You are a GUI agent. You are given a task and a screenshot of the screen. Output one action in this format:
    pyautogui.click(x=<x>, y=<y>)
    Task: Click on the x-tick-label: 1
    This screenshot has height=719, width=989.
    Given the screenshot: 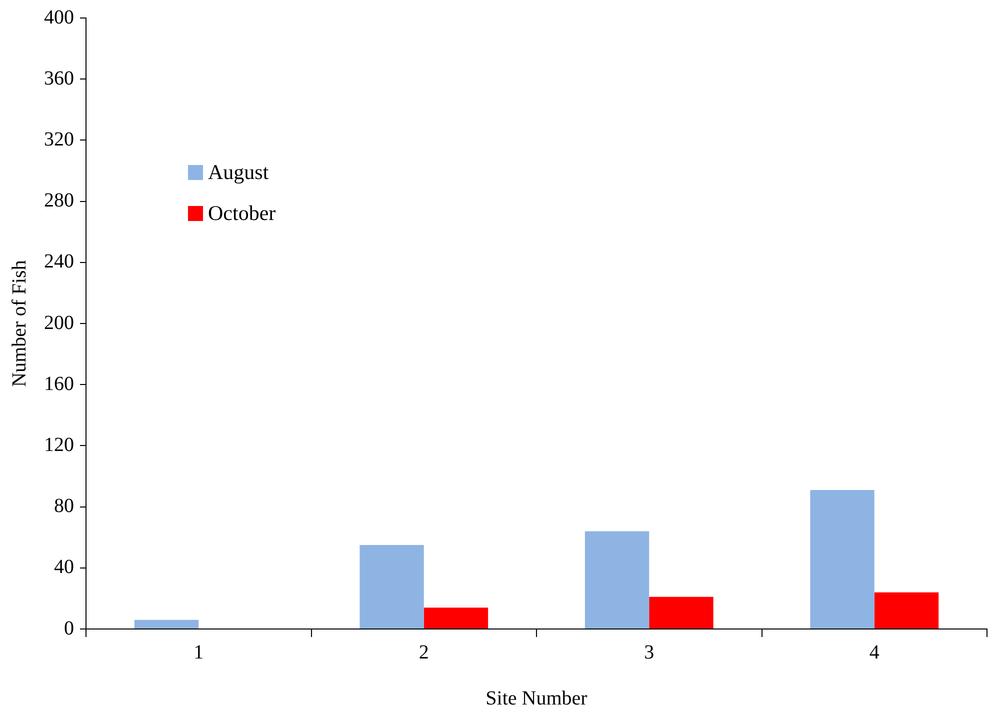 What is the action you would take?
    pyautogui.click(x=199, y=652)
    